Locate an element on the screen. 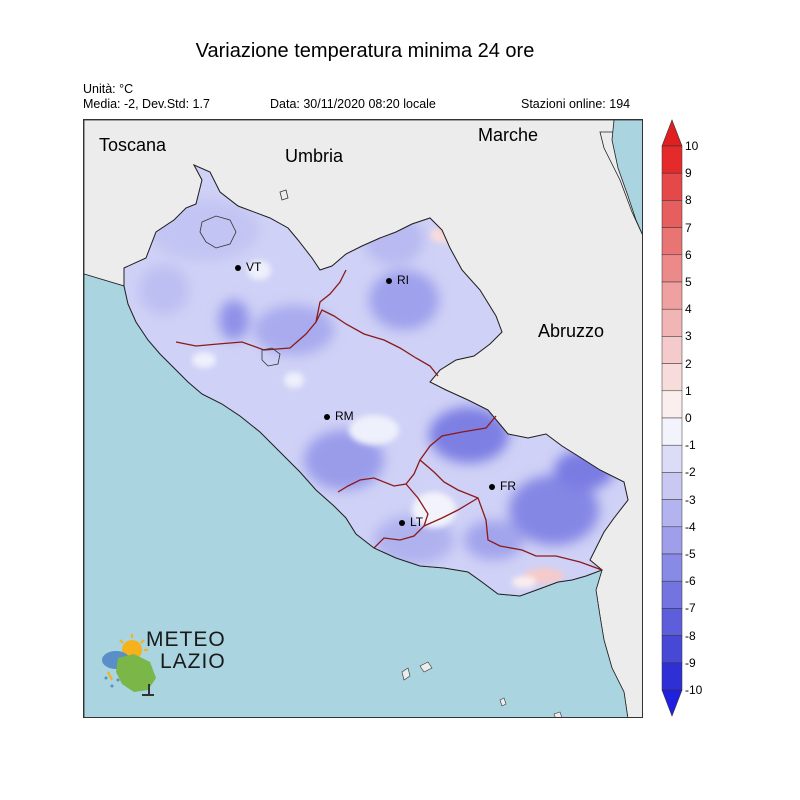 The width and height of the screenshot is (800, 800). city-vt: VT is located at coordinates (248, 267).